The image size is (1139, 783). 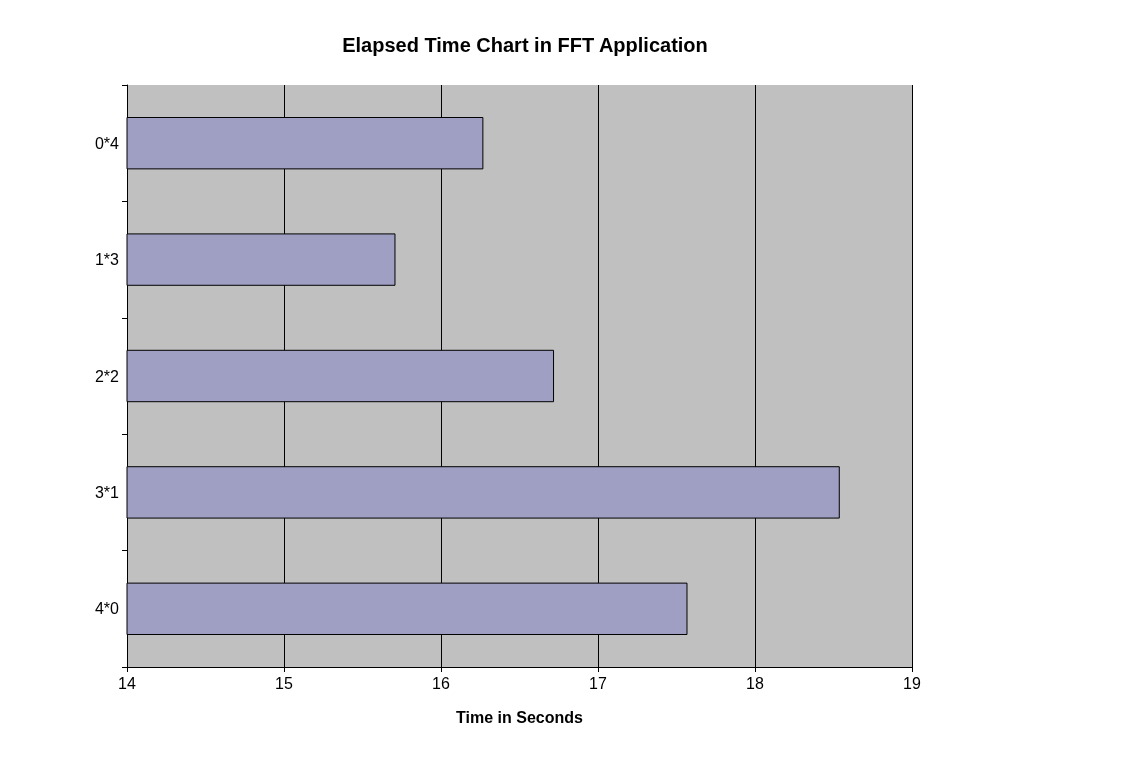 What do you see at coordinates (107, 260) in the screenshot?
I see `y-tick-label: 1*3` at bounding box center [107, 260].